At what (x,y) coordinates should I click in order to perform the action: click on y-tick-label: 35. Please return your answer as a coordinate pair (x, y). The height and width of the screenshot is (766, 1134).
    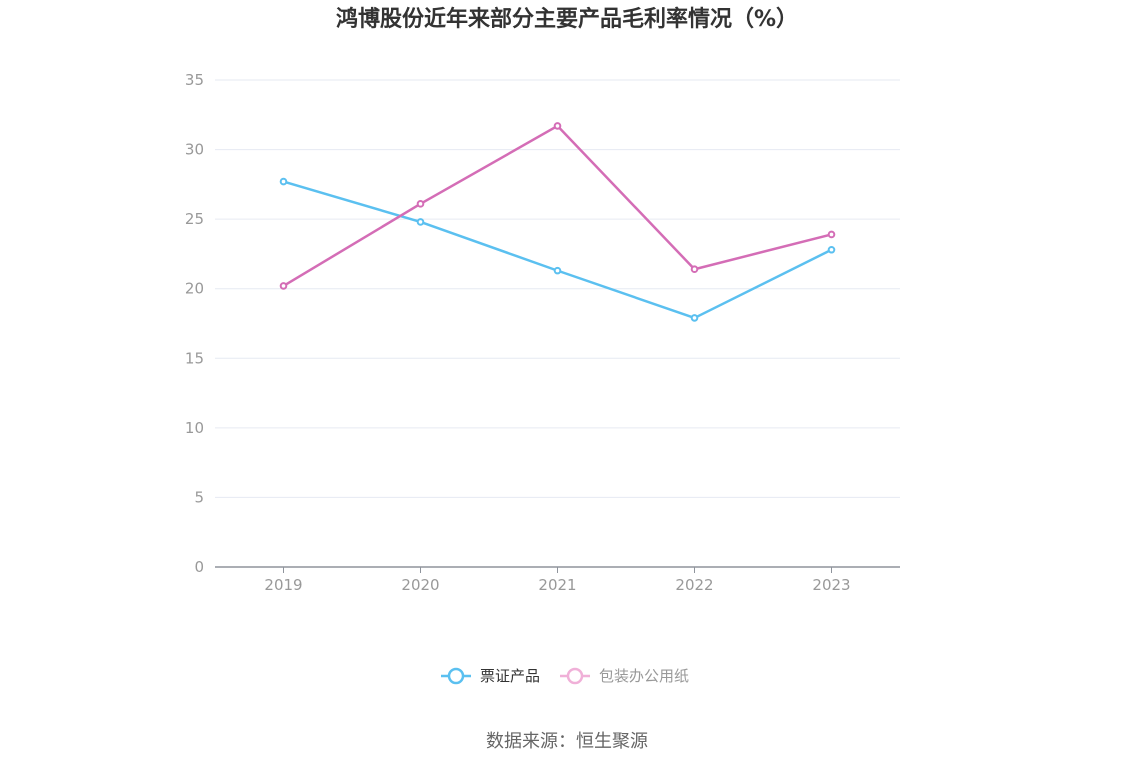
    Looking at the image, I should click on (194, 80).